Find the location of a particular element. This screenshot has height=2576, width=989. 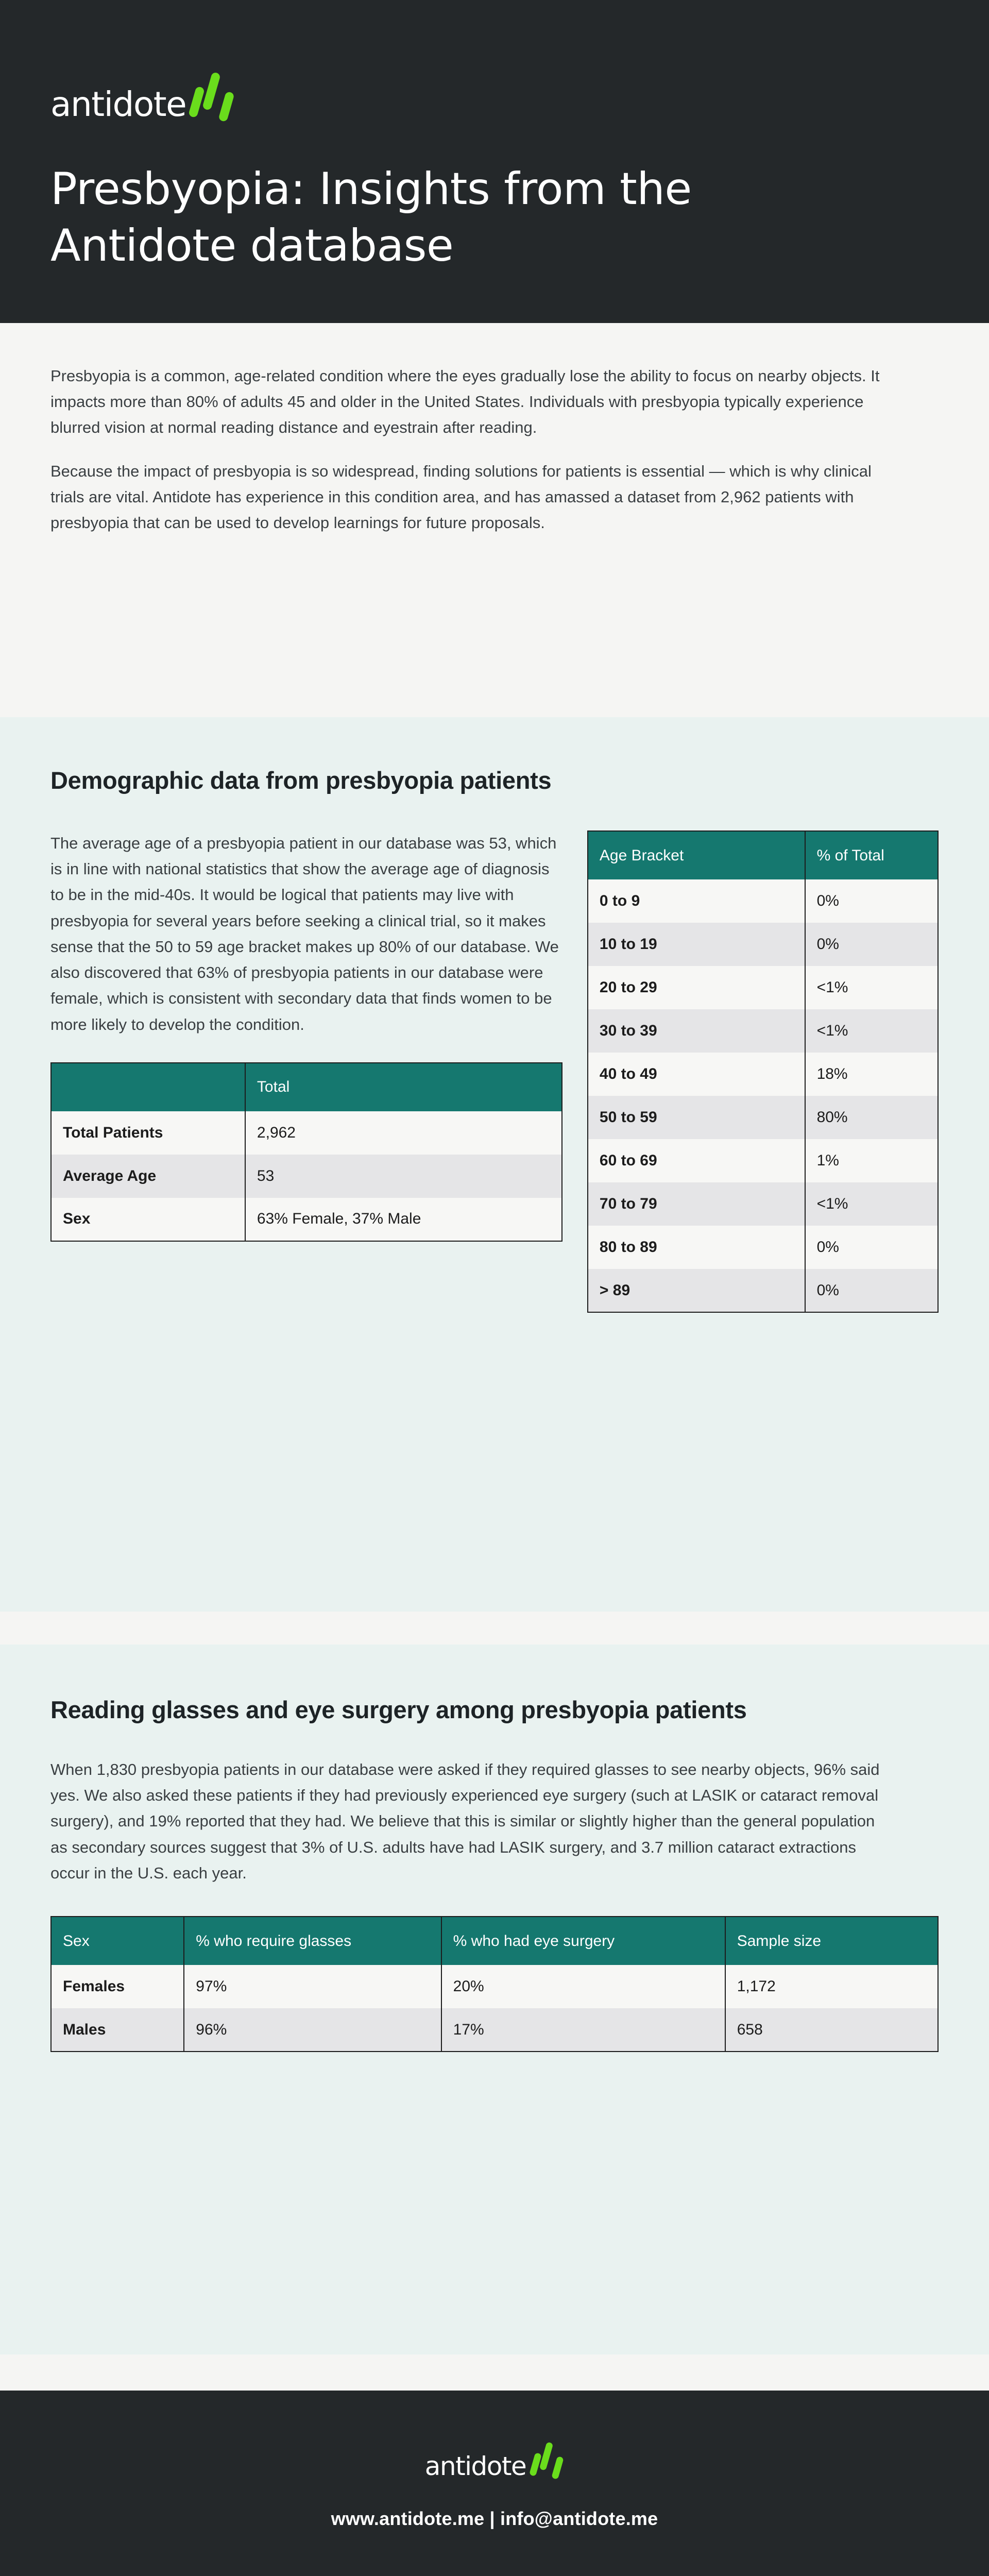

glasses-row-eye-surgery: 17% is located at coordinates (583, 2030).